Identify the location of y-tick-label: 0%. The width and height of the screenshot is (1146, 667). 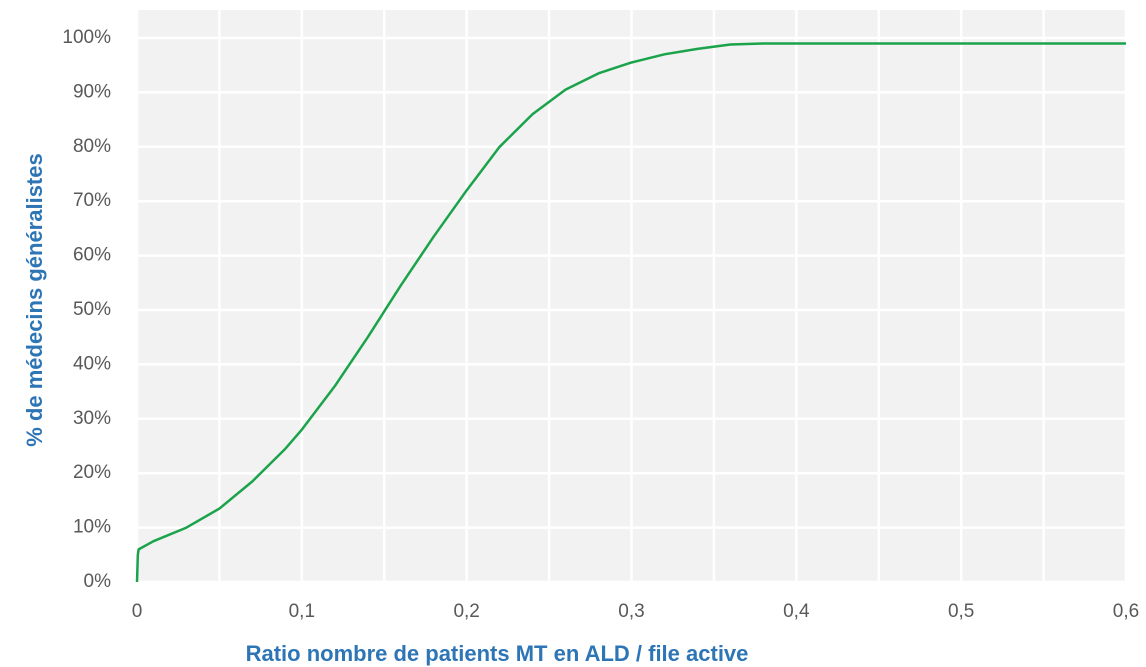
(98, 581).